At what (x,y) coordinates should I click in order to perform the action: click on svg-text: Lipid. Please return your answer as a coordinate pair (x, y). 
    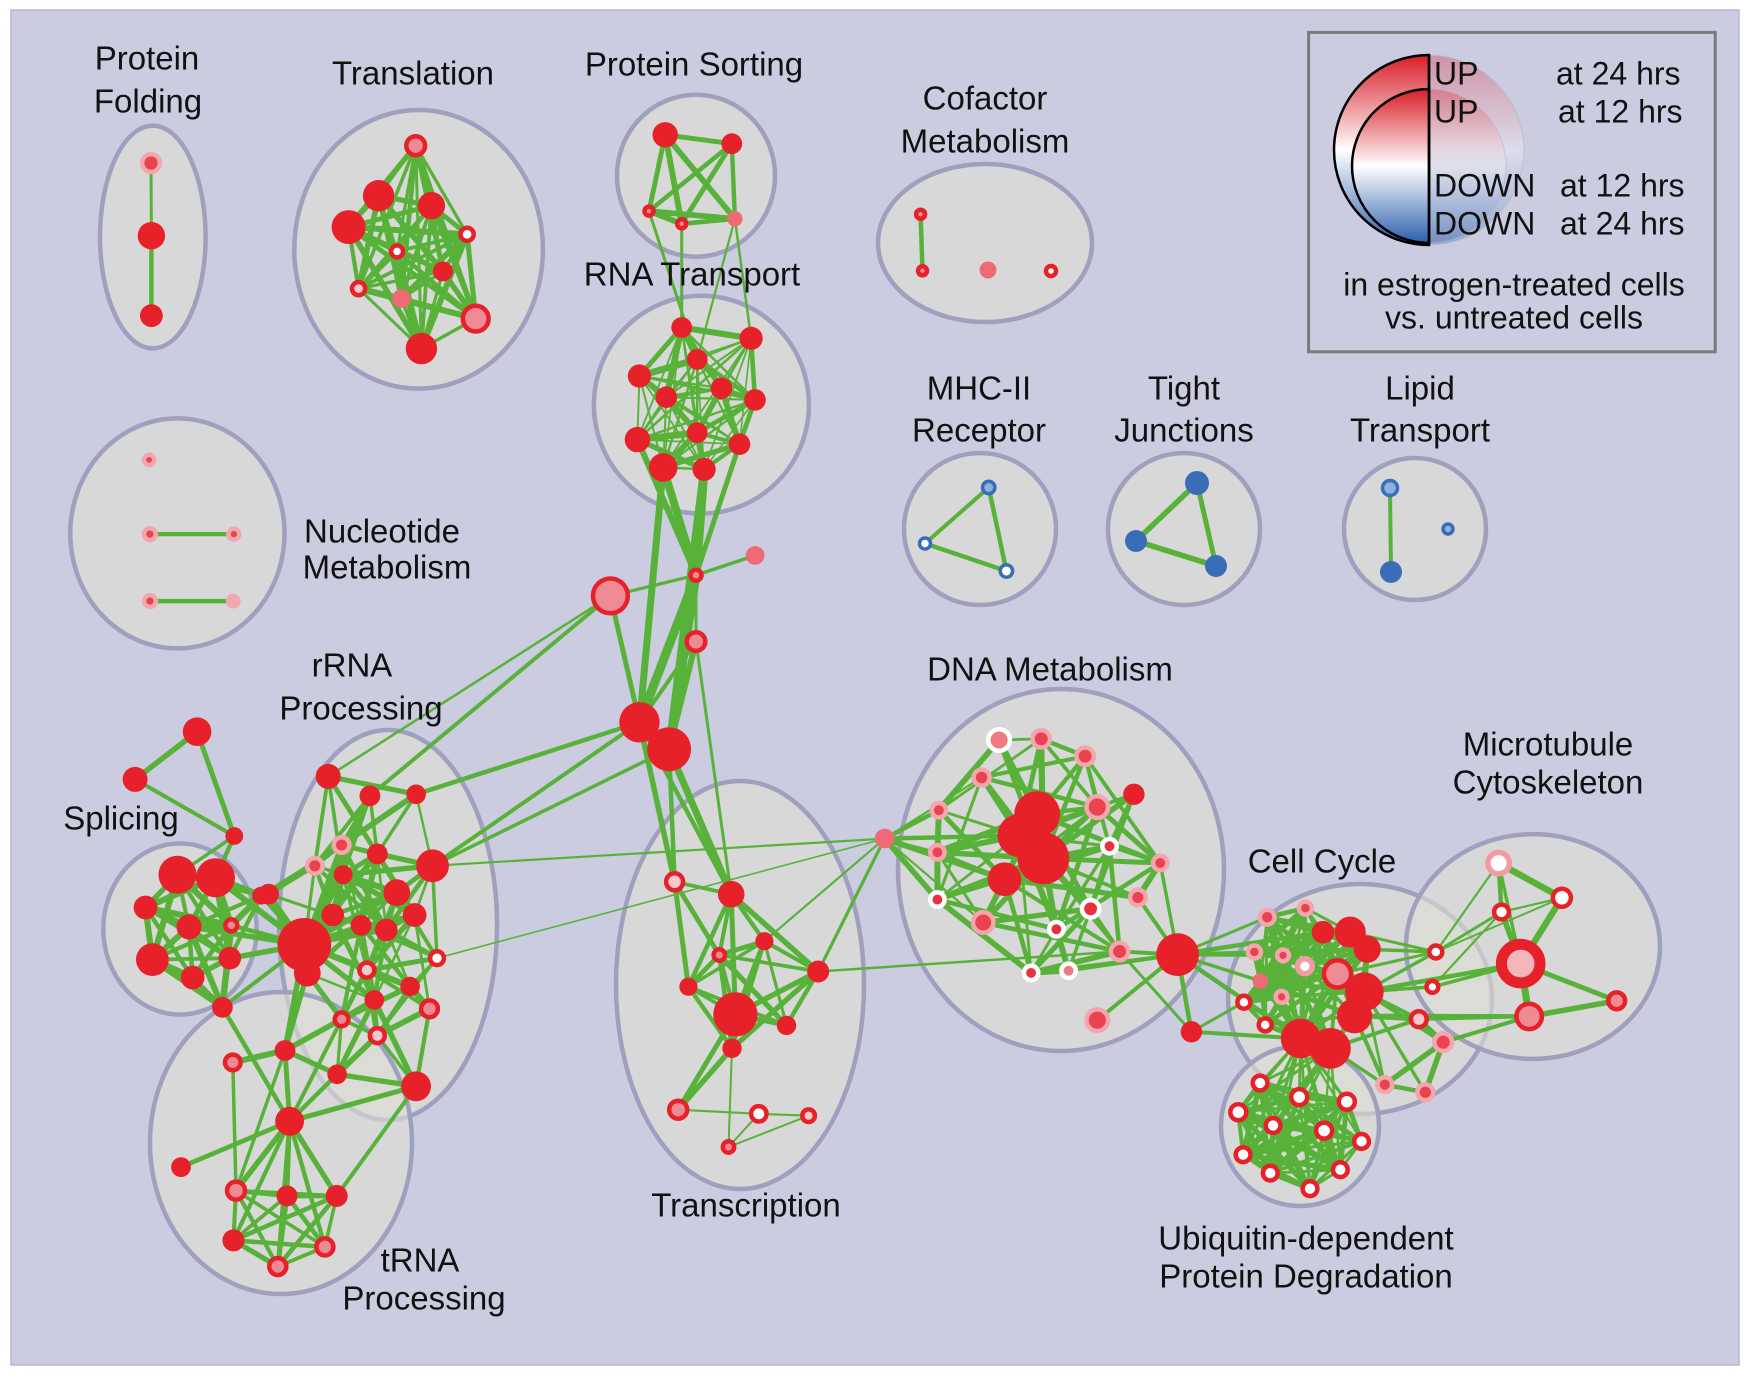
    Looking at the image, I should click on (1420, 388).